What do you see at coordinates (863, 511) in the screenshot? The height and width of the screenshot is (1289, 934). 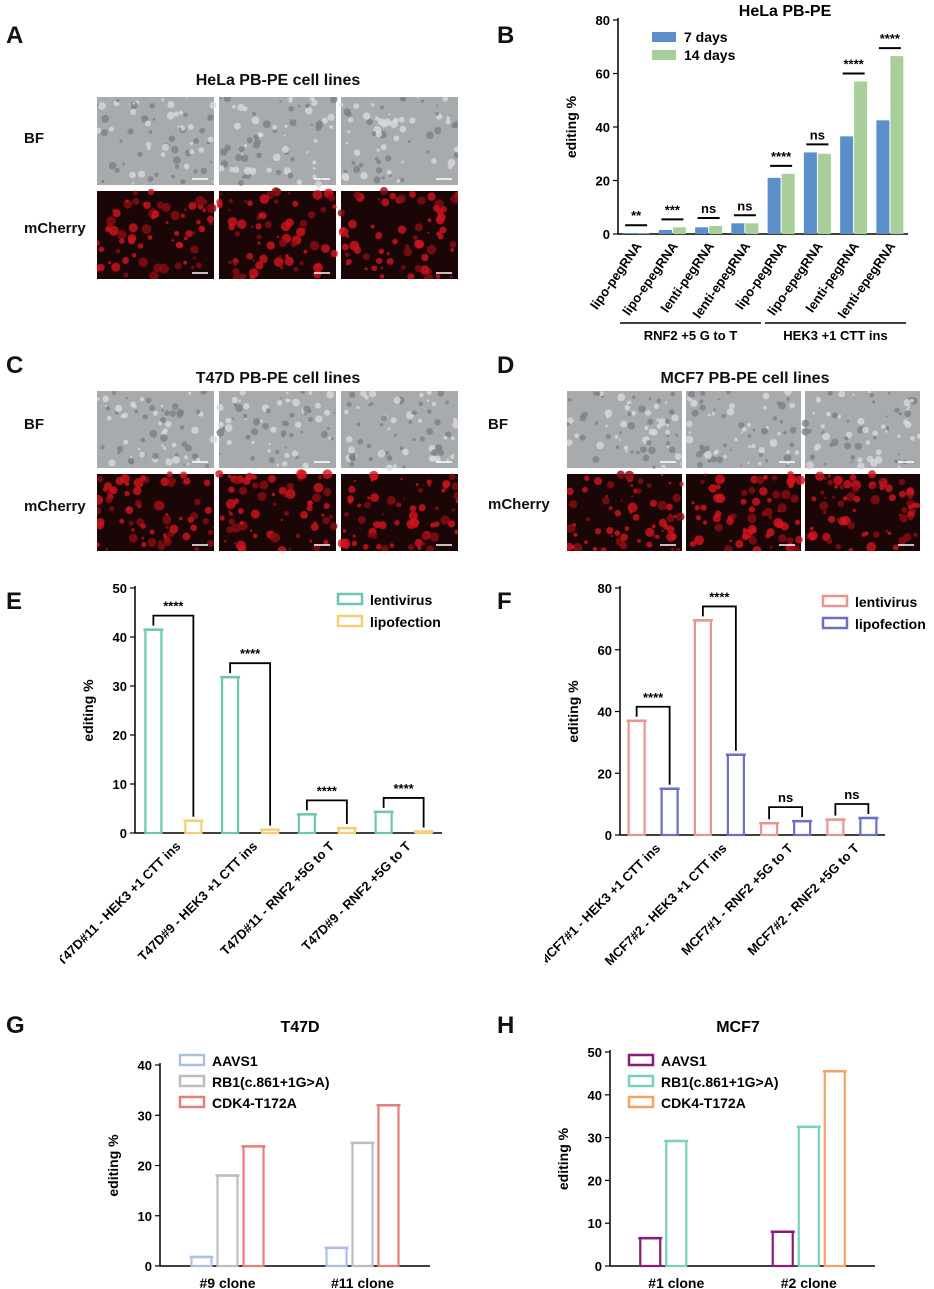 I see `mcherry-micrograph` at bounding box center [863, 511].